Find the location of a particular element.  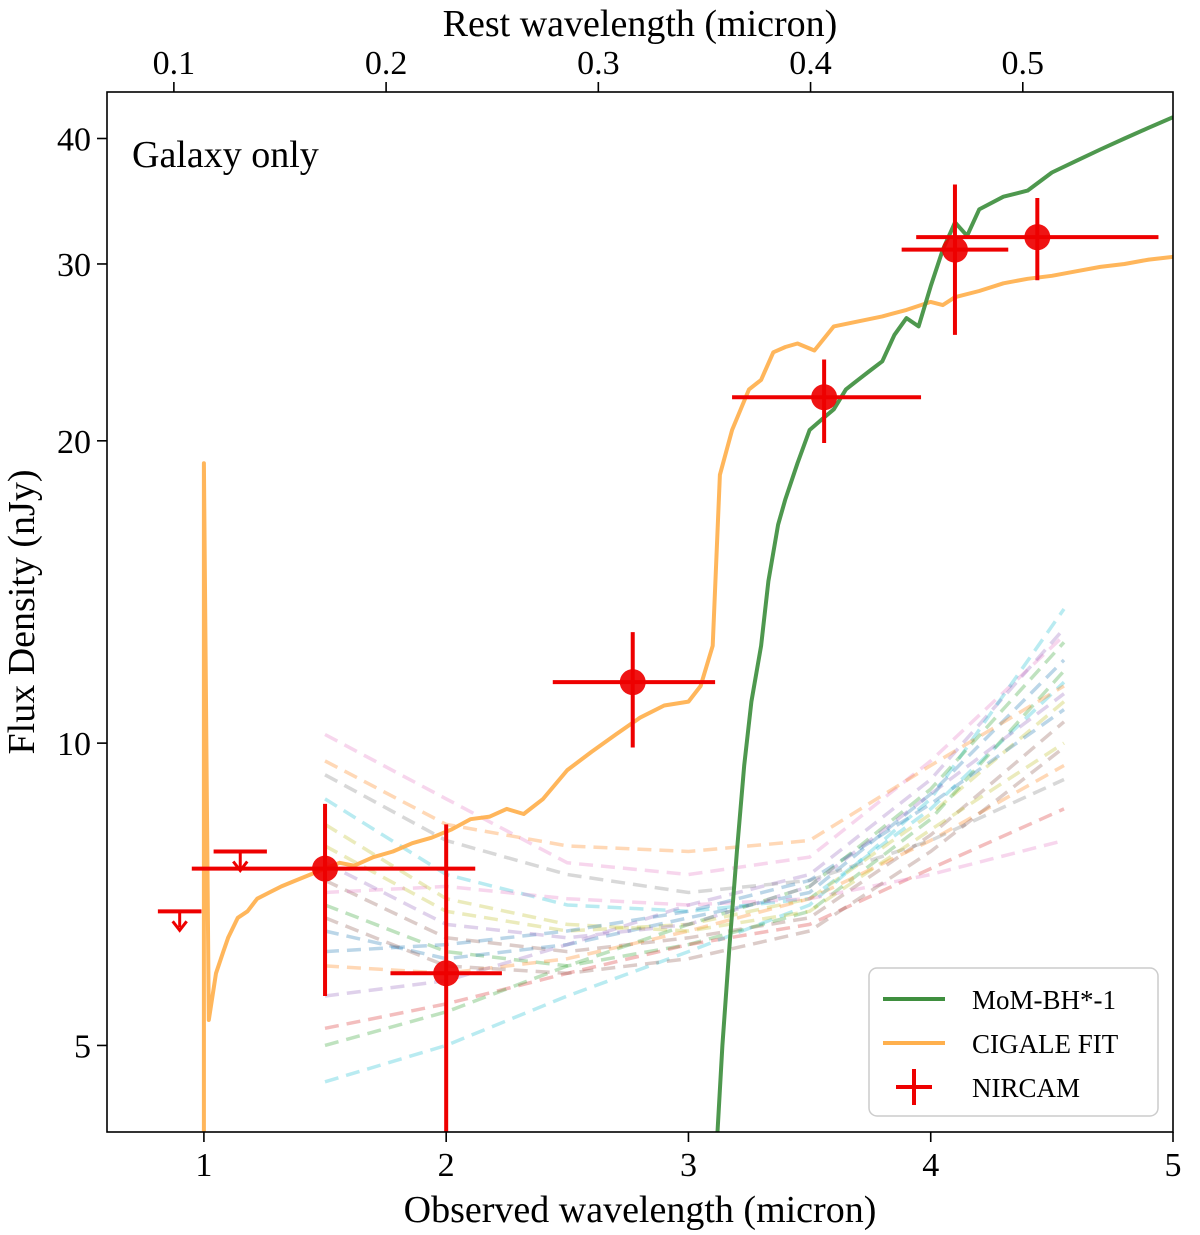

top-tick-label-1: 0.2 is located at coordinates (386, 63).